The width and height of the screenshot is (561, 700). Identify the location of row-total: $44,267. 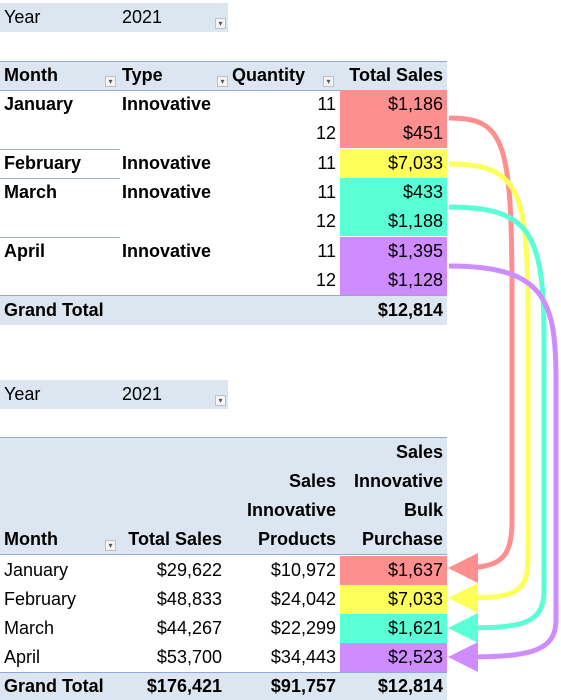
(189, 628).